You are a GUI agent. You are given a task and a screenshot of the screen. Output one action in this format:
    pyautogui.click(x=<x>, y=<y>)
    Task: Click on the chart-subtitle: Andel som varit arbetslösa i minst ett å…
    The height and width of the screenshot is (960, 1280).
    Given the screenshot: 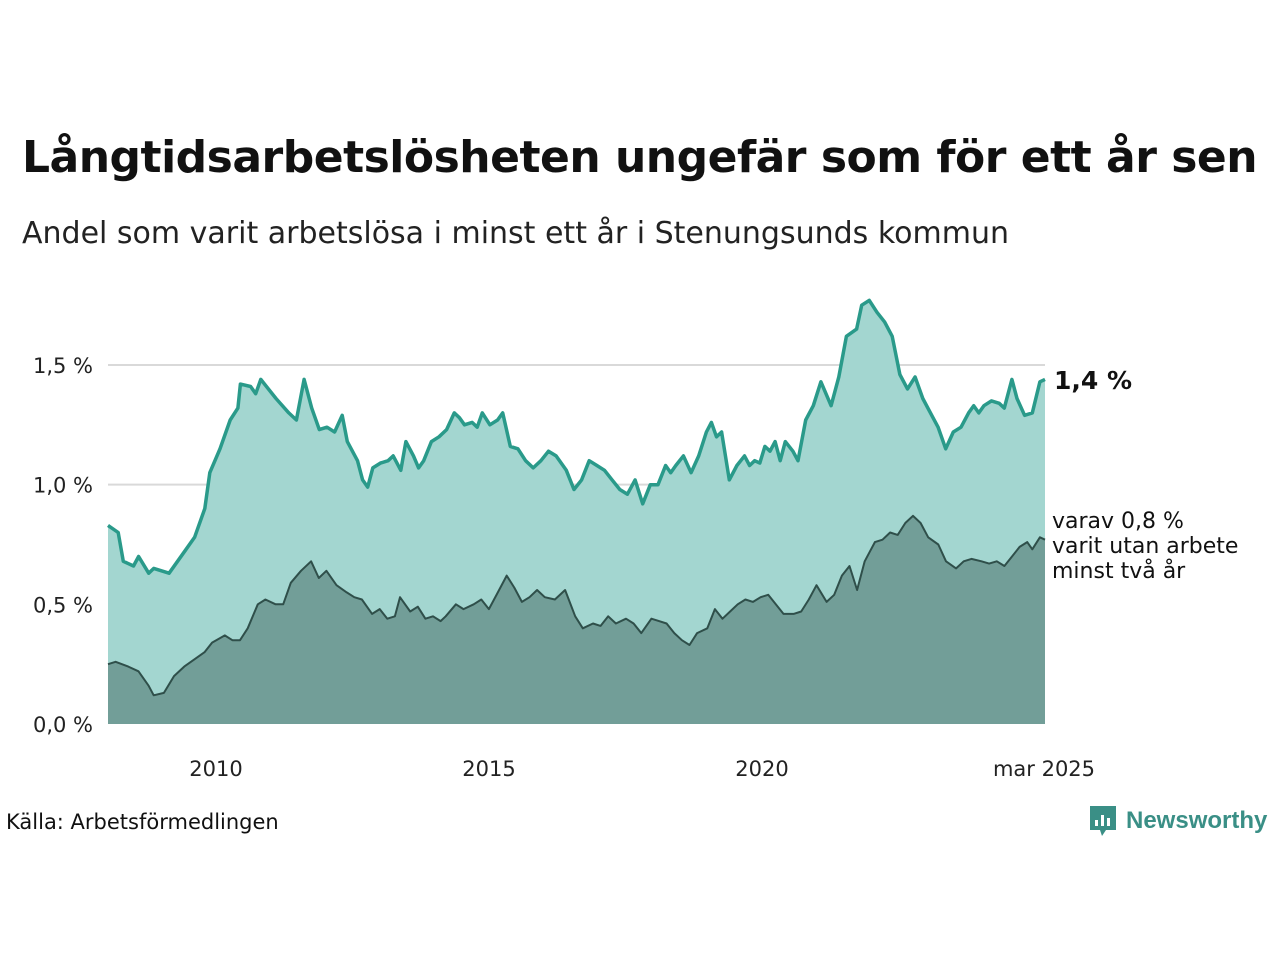 What is the action you would take?
    pyautogui.click(x=515, y=233)
    